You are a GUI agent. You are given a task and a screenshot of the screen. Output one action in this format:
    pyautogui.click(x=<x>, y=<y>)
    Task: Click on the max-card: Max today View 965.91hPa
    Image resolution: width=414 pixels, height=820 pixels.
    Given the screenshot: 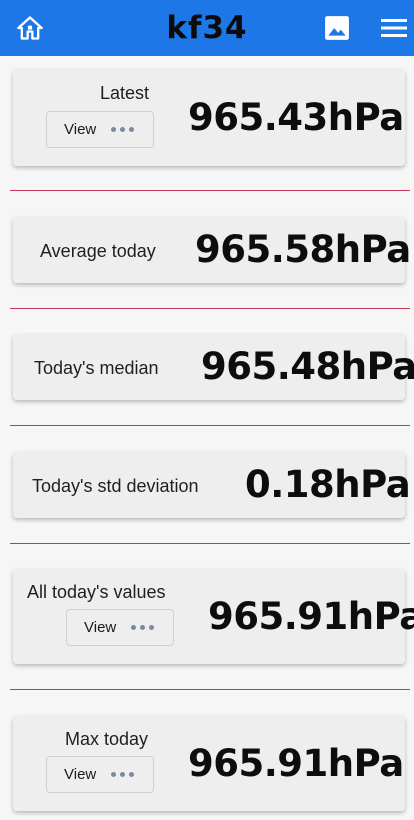 What is the action you would take?
    pyautogui.click(x=209, y=763)
    